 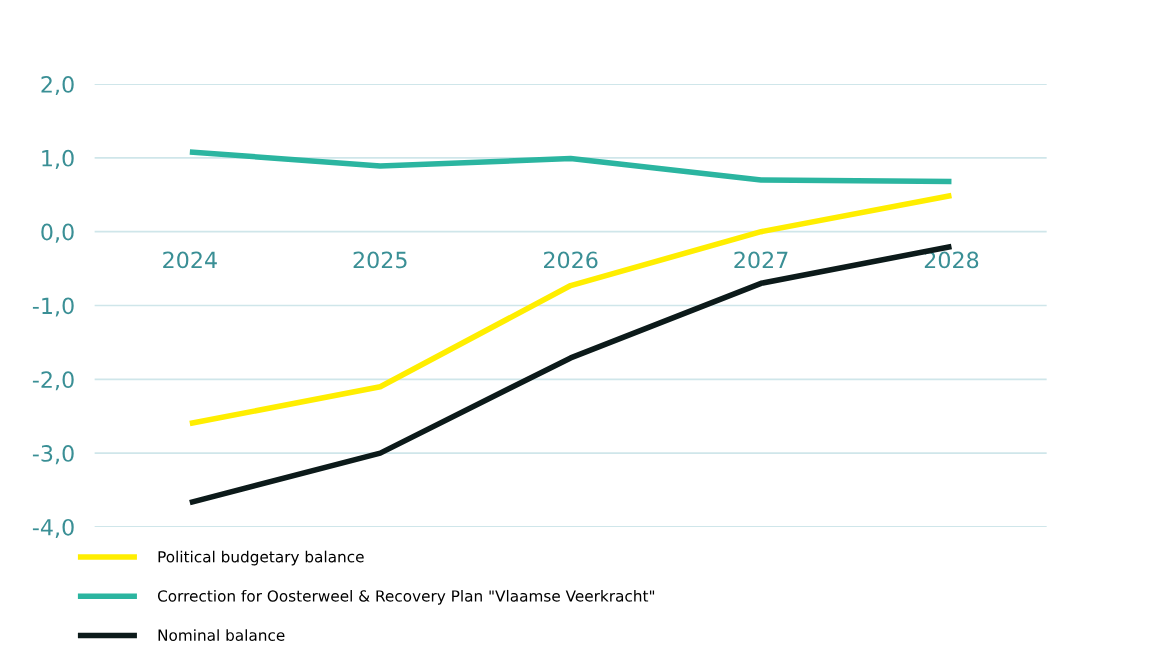 I want to click on y-tick-label: 0,0, so click(x=57, y=233).